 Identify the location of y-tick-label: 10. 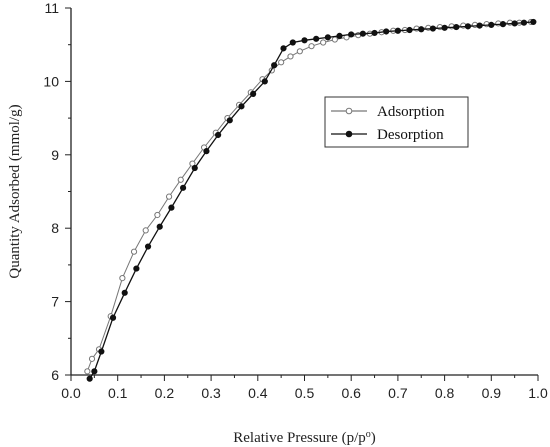
(51, 81).